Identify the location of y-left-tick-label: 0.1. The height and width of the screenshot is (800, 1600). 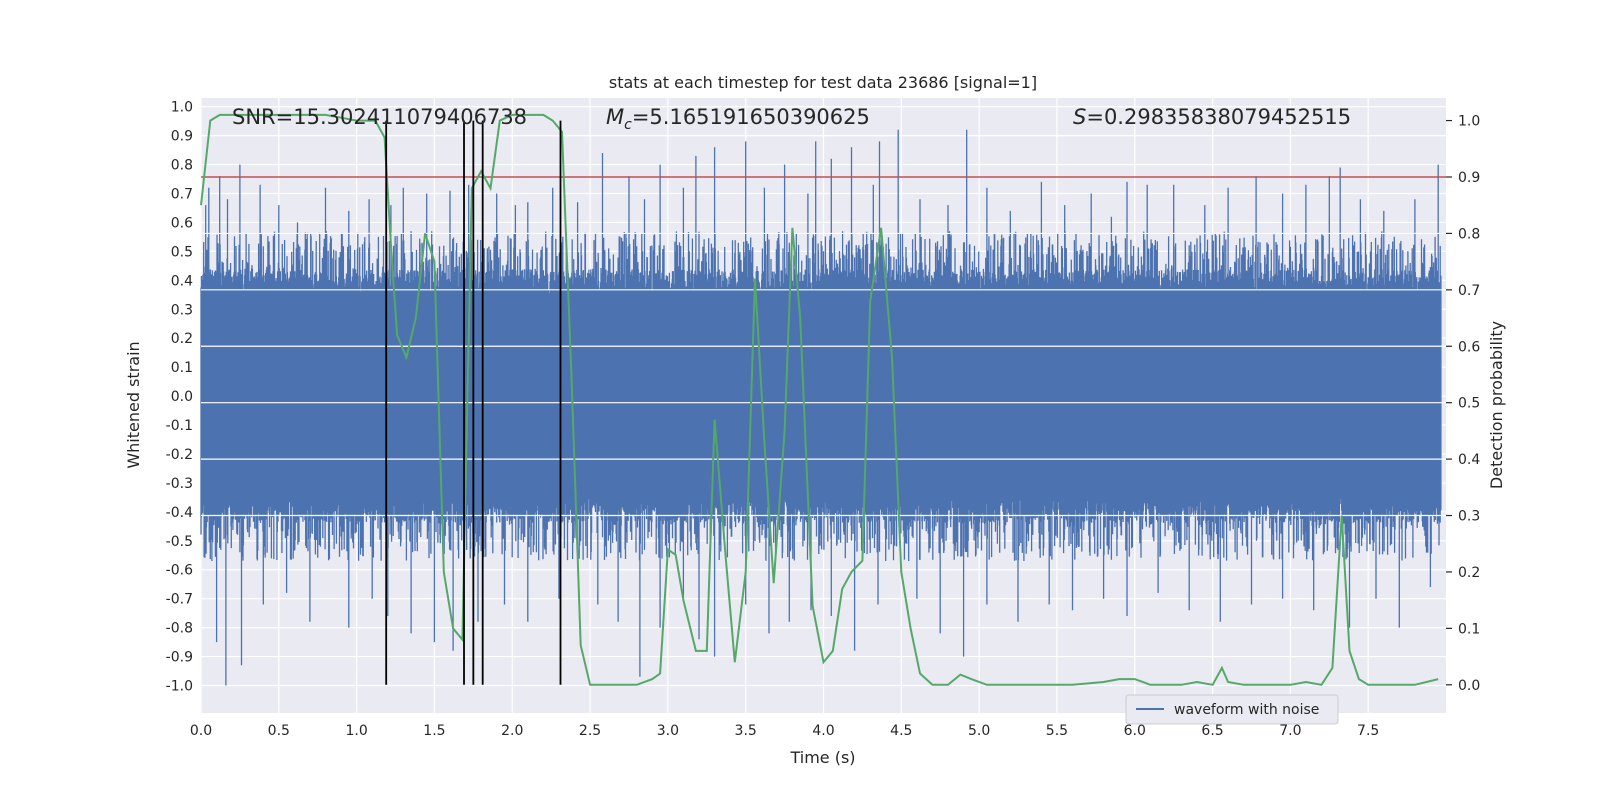
(182, 368).